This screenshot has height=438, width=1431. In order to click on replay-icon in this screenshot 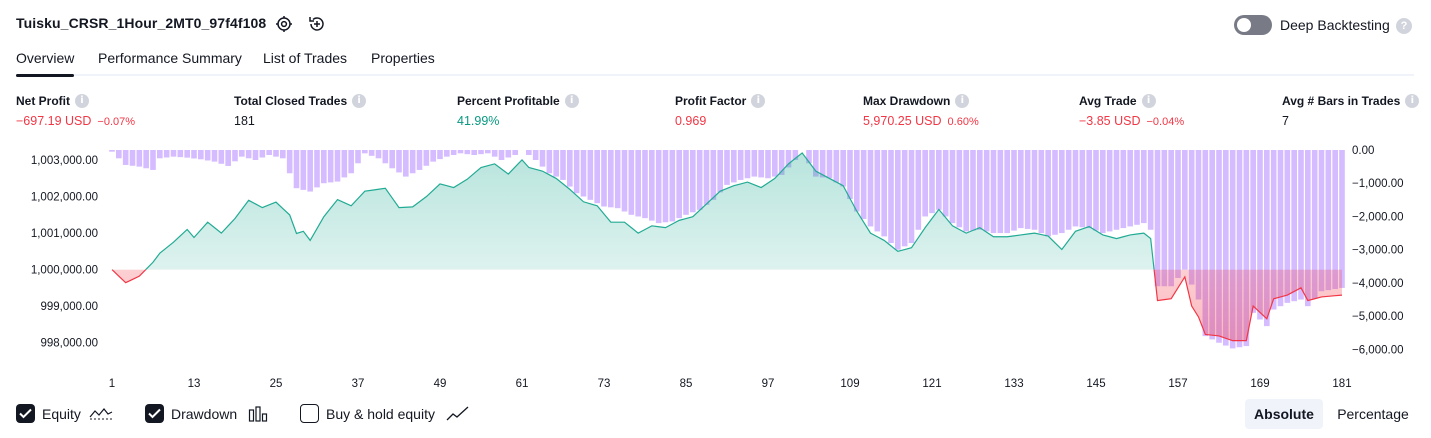, I will do `click(317, 24)`.